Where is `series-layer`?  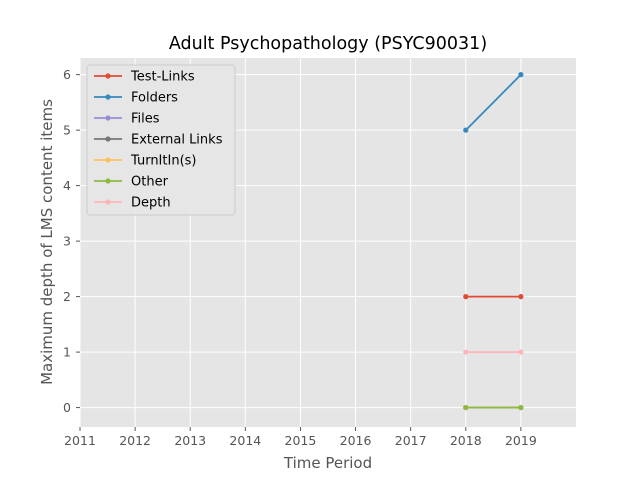 series-layer is located at coordinates (493, 241).